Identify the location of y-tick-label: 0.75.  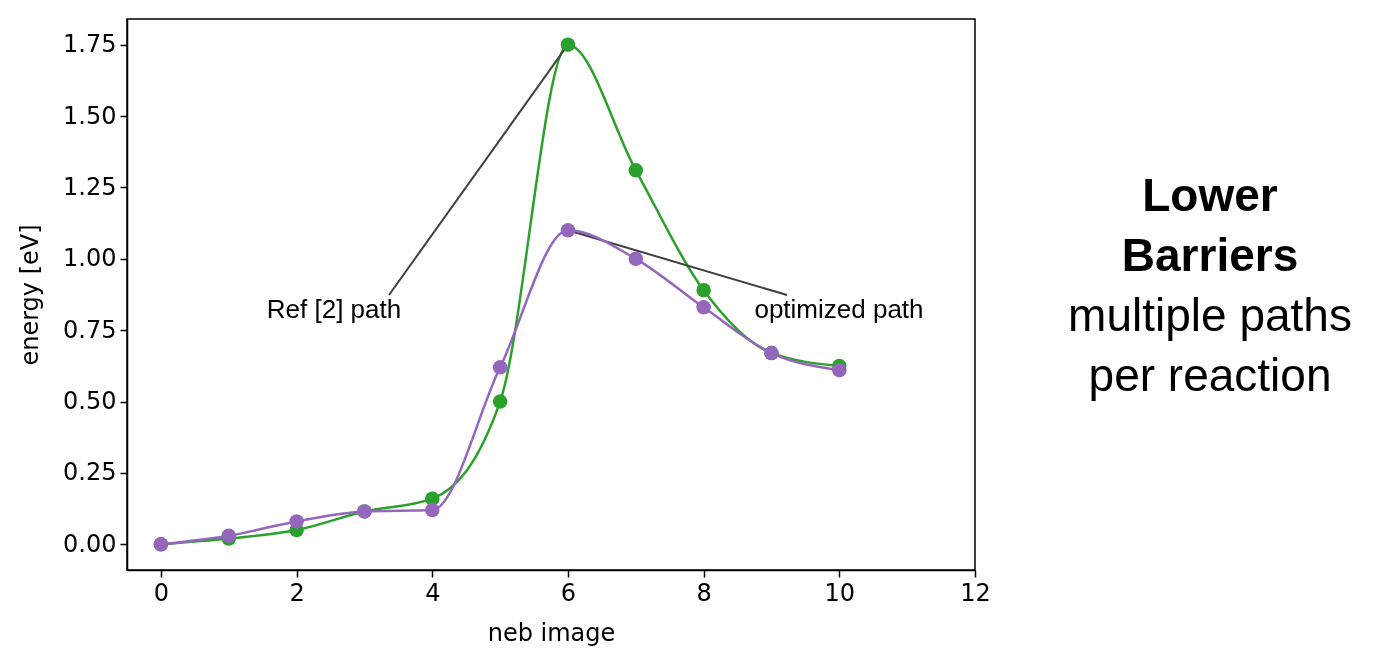
(90, 329).